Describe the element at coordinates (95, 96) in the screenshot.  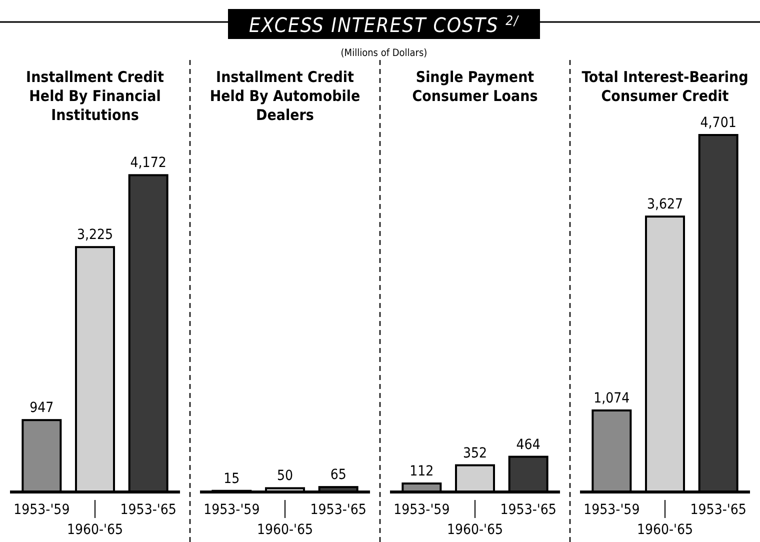
I see `chart-title: Installment Credit Held By Financial Institutions` at that location.